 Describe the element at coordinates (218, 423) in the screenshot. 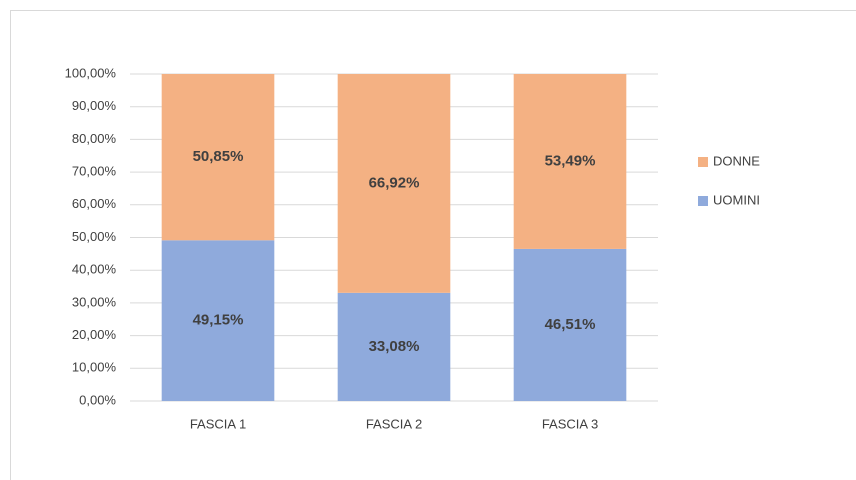

I see `x-tick-label: FASCIA 1` at that location.